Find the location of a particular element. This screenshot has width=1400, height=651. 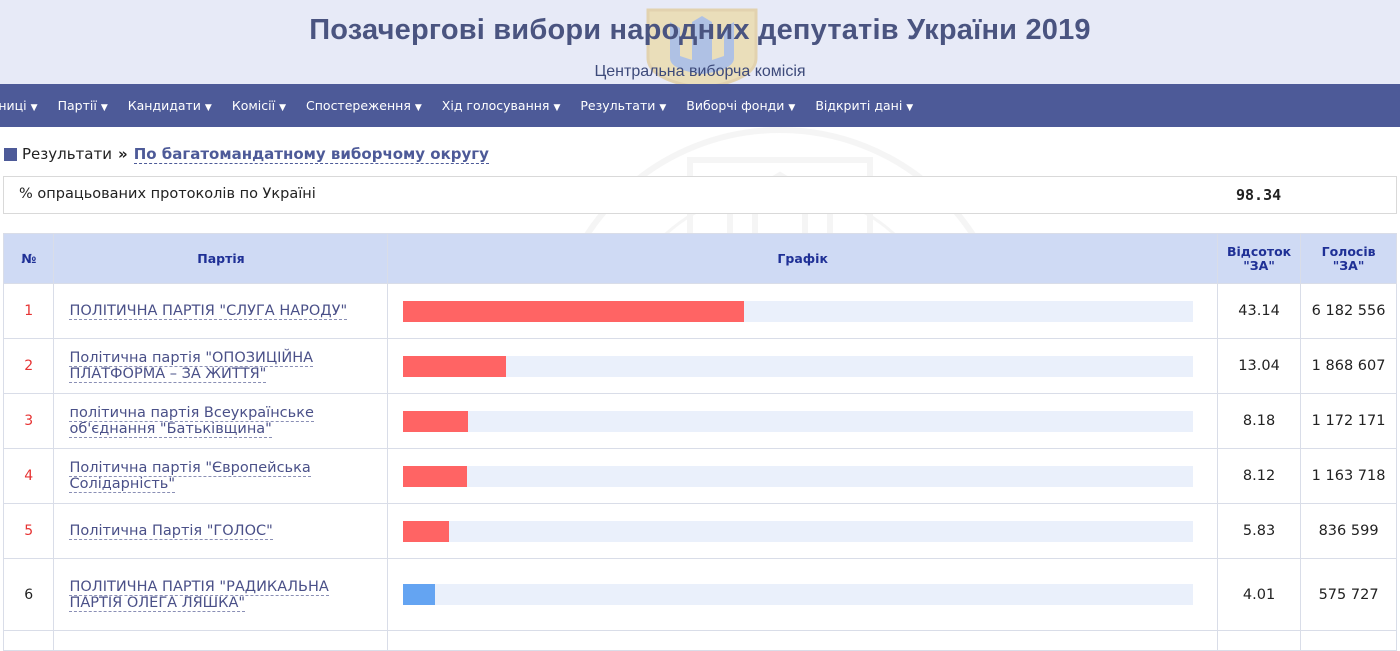

party-link: ПОЛІТИЧНА ПАРТІЯ "СЛУГА НАРОДУ" is located at coordinates (208, 311).